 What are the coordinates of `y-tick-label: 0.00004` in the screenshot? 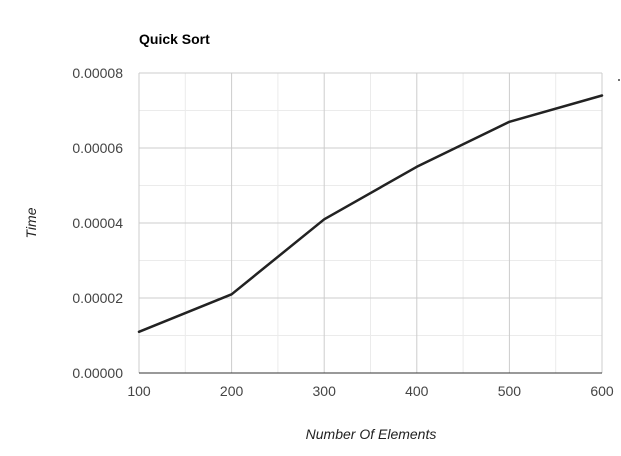 It's located at (97, 223).